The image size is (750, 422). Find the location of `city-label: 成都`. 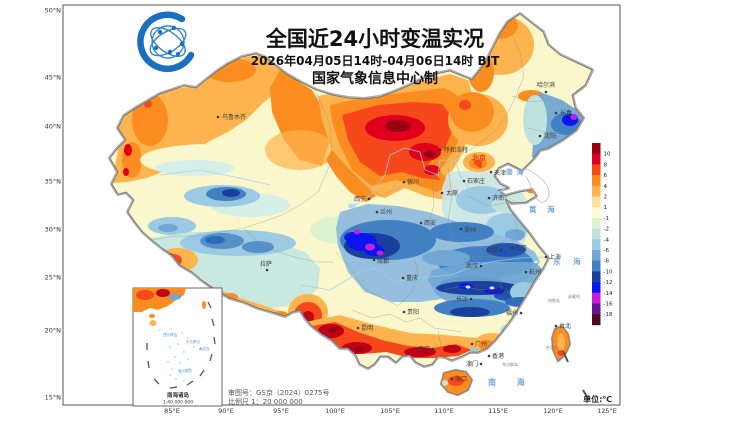

city-label: 成都 is located at coordinates (383, 261).